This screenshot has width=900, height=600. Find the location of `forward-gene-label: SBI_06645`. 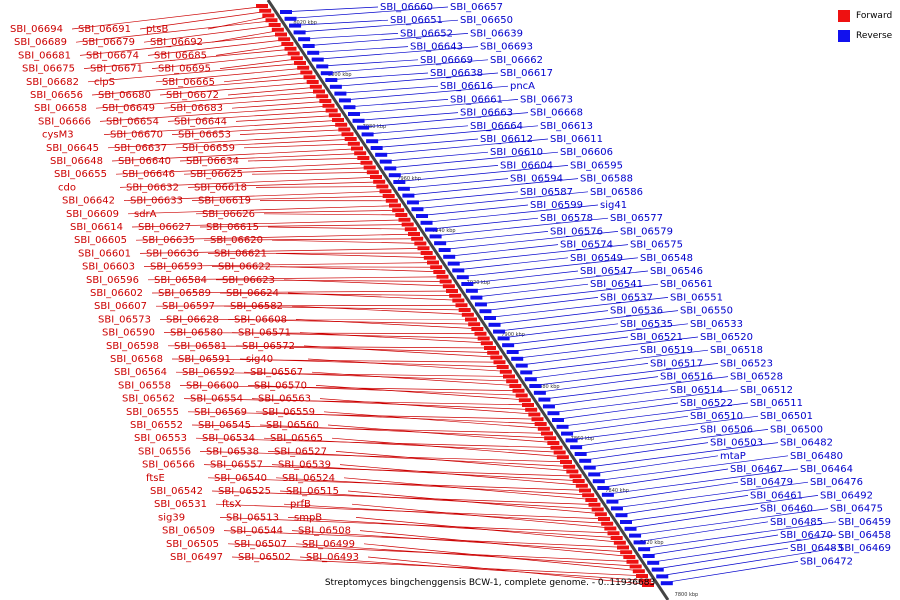

forward-gene-label: SBI_06645 is located at coordinates (72, 148).